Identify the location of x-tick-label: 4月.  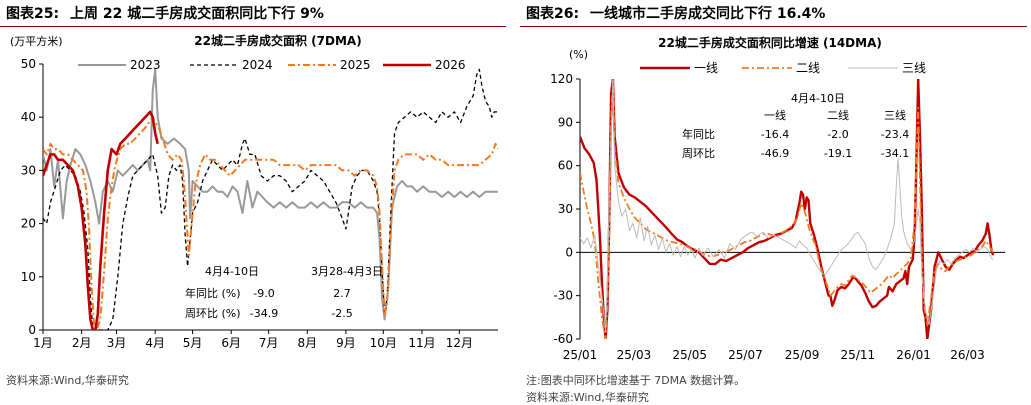
(155, 343).